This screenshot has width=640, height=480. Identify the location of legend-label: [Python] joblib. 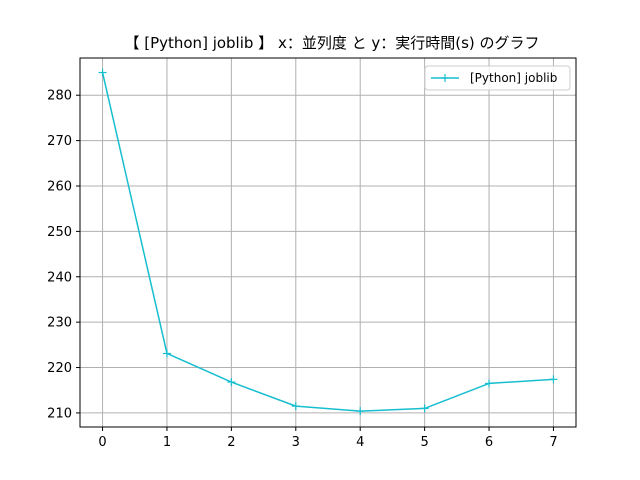
(513, 78).